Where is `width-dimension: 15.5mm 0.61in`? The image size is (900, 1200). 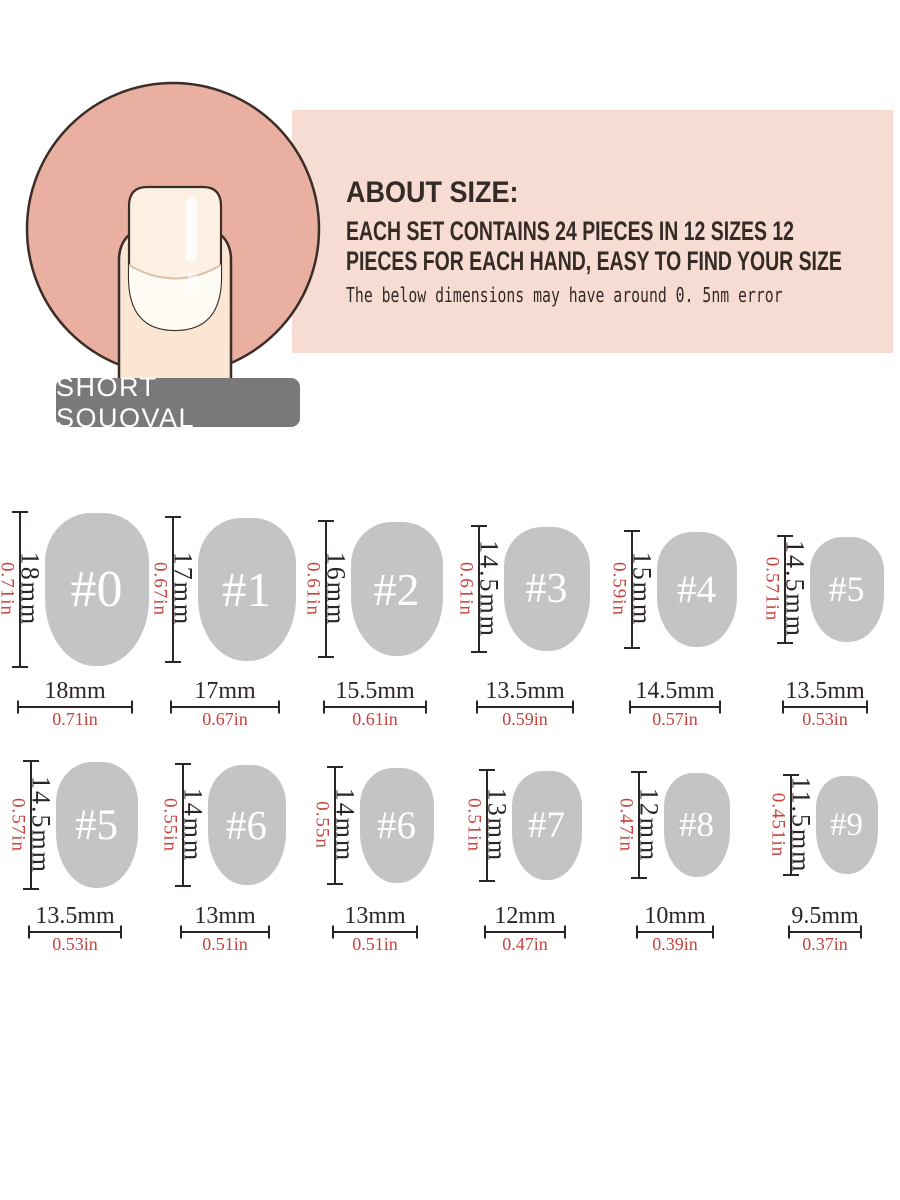
width-dimension: 15.5mm 0.61in is located at coordinates (375, 703).